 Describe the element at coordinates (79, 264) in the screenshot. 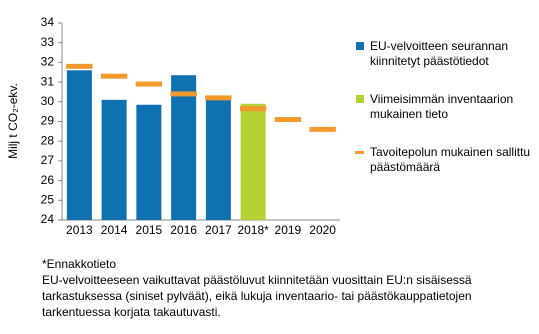

I see `footnote: *Ennakkotieto` at that location.